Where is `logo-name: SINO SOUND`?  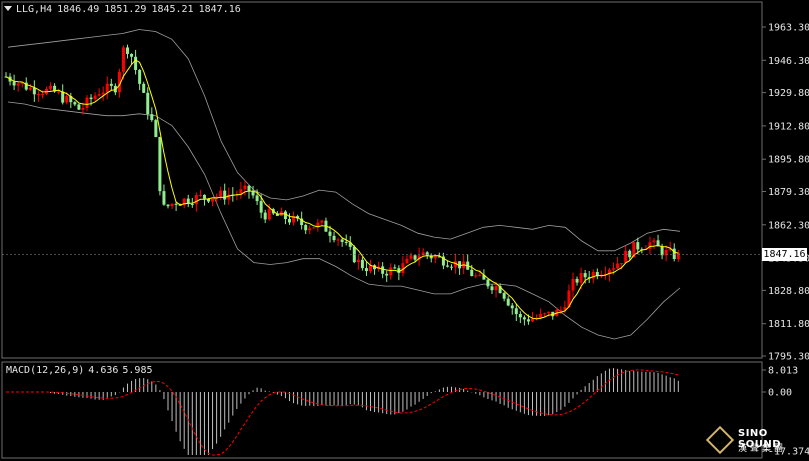 logo-name: SINO SOUND is located at coordinates (759, 439).